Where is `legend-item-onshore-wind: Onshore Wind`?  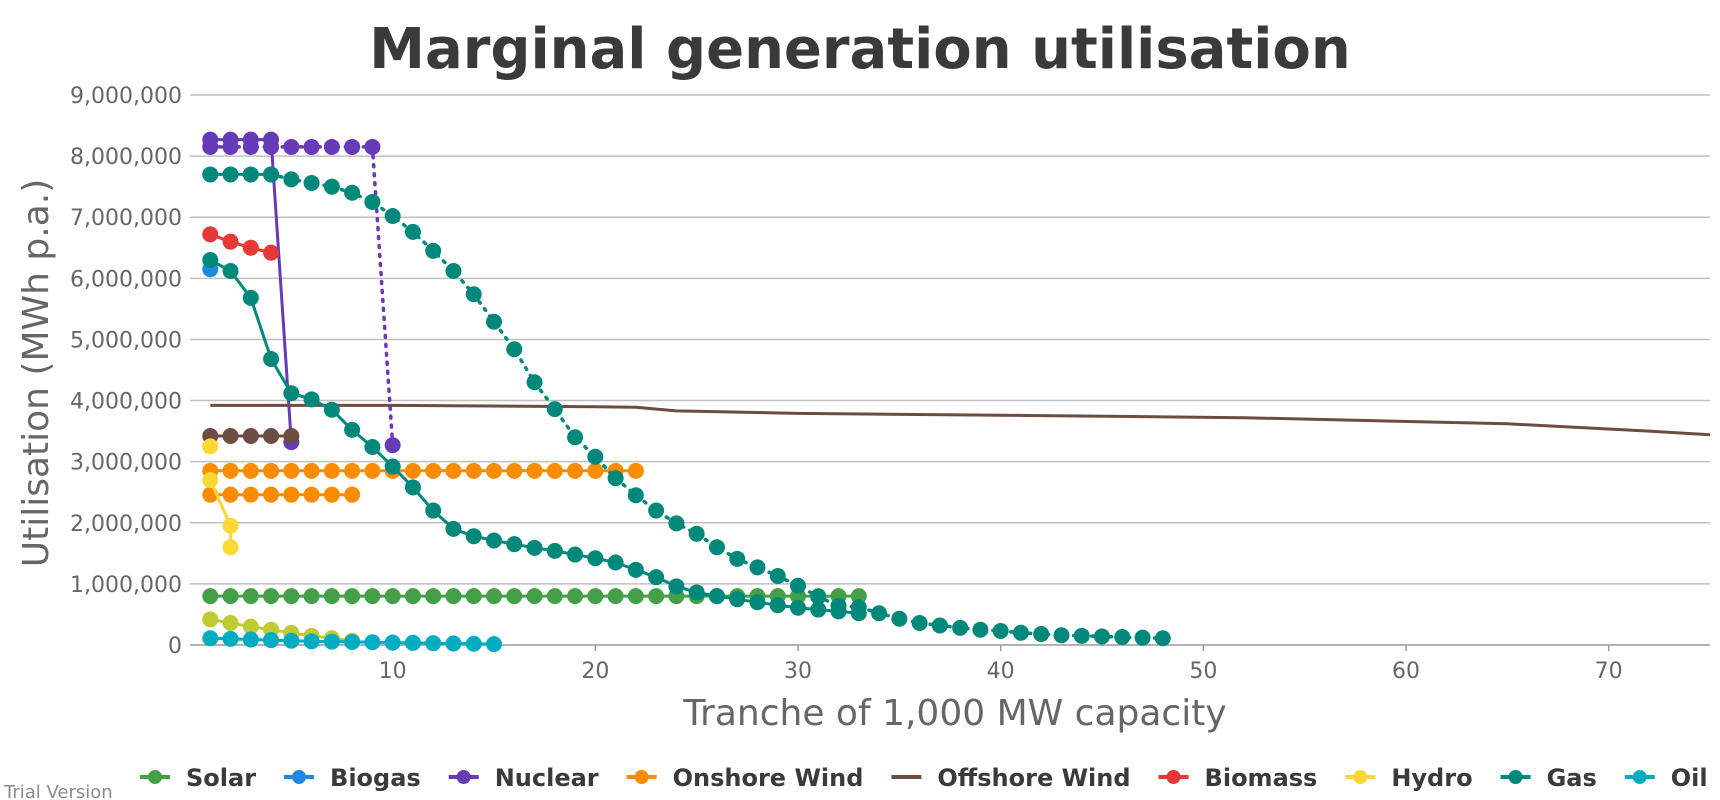 legend-item-onshore-wind: Onshore Wind is located at coordinates (745, 778).